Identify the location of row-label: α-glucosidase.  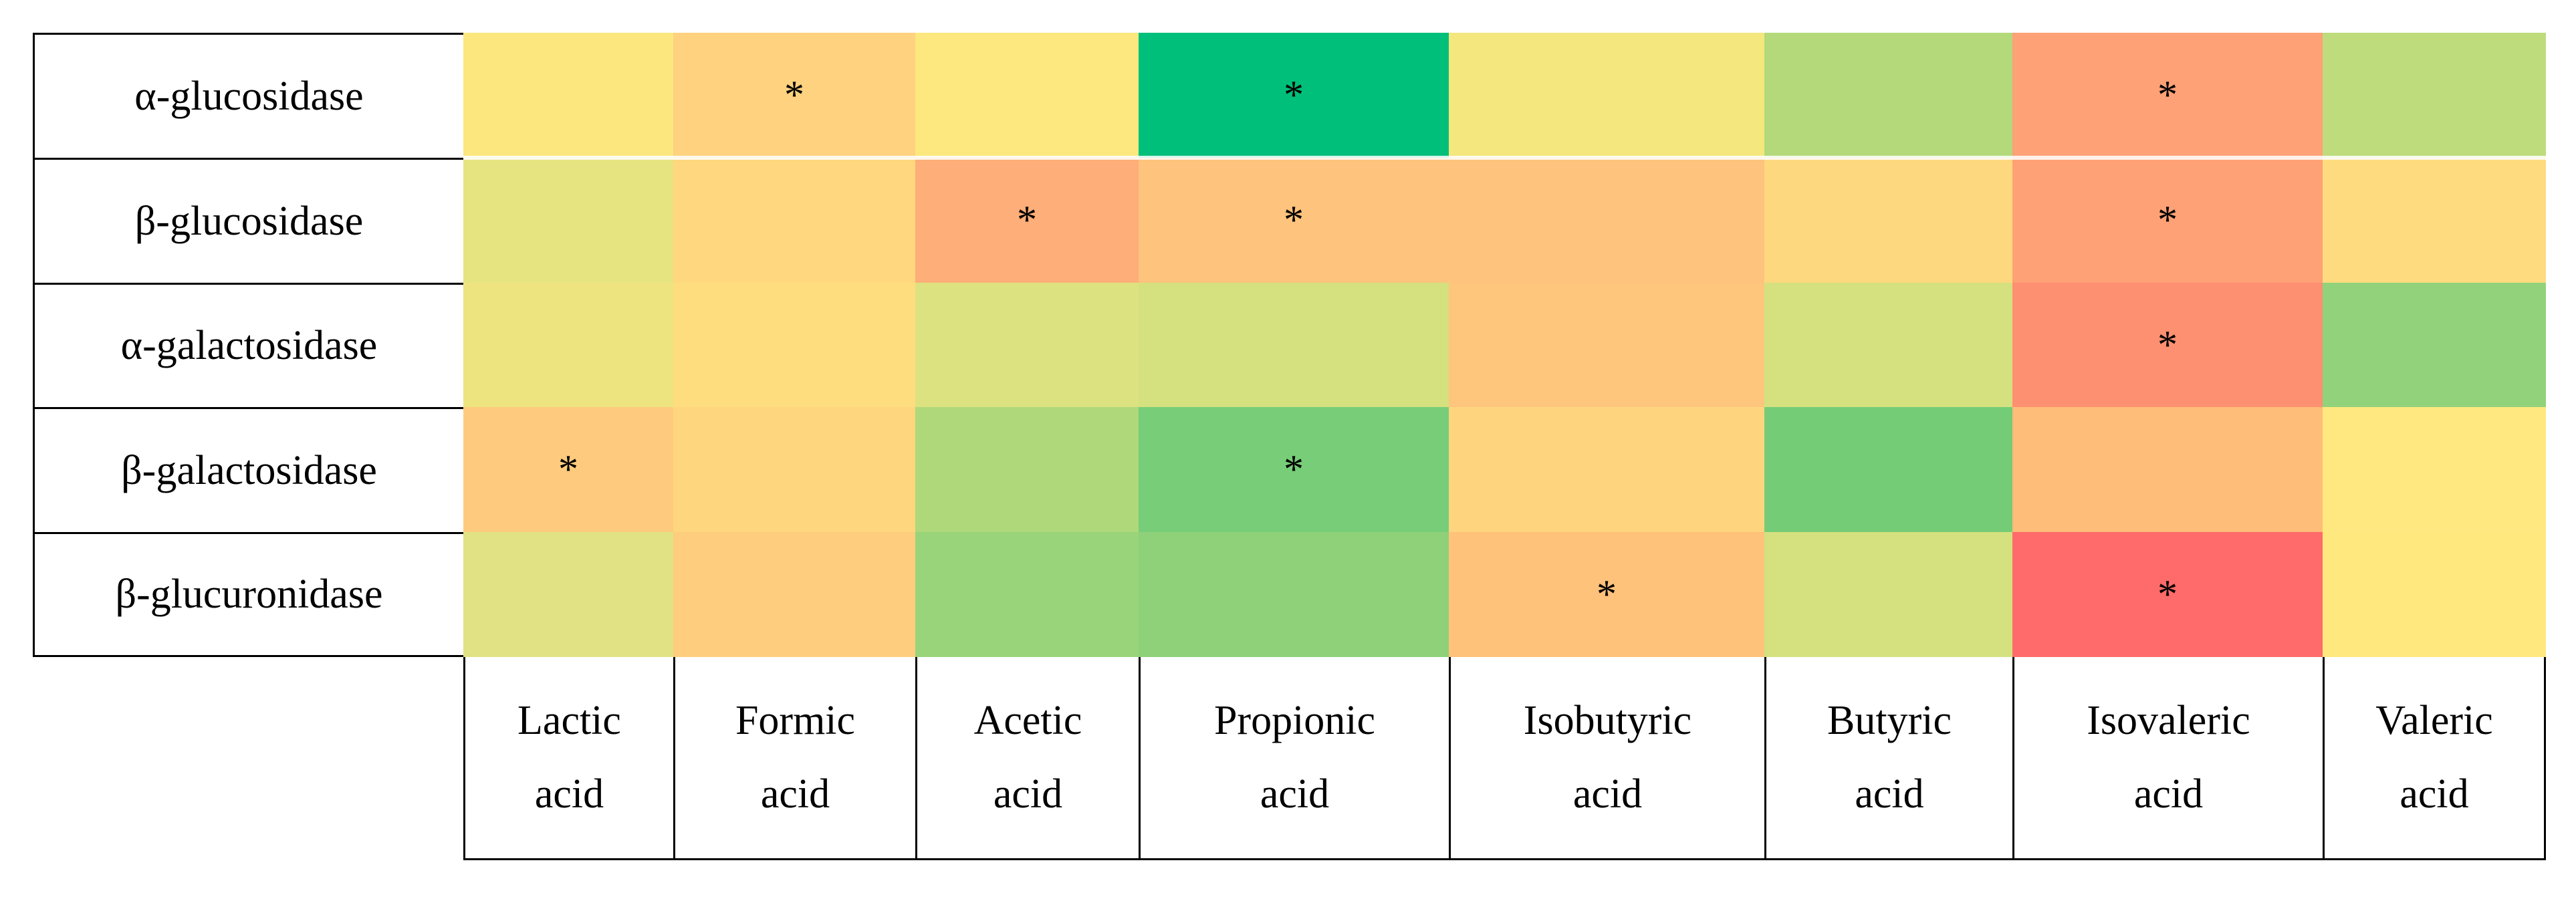
(248, 95).